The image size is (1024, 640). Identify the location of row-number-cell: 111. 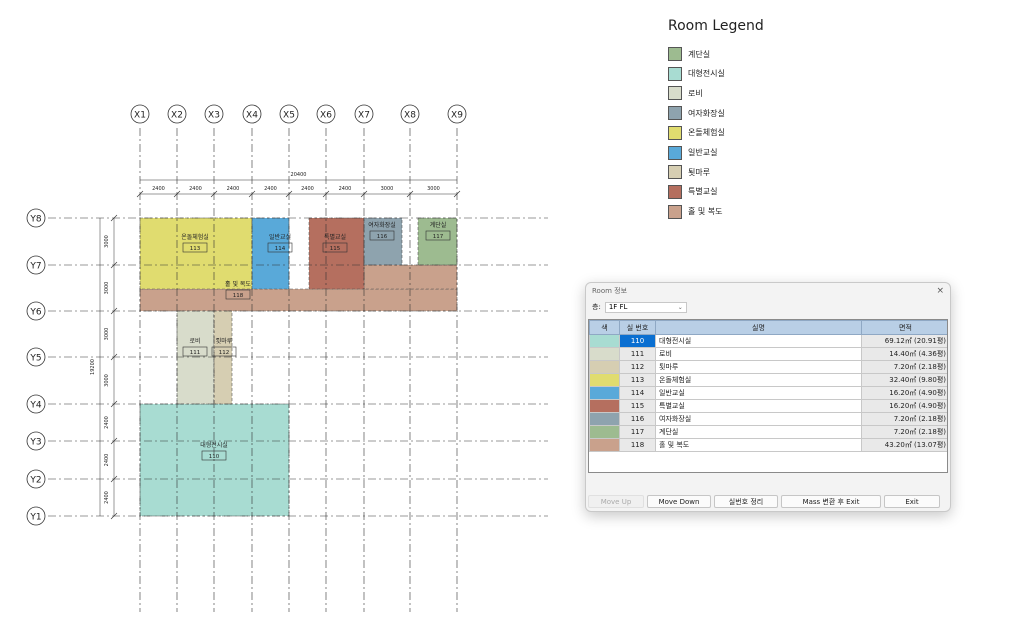
(637, 354).